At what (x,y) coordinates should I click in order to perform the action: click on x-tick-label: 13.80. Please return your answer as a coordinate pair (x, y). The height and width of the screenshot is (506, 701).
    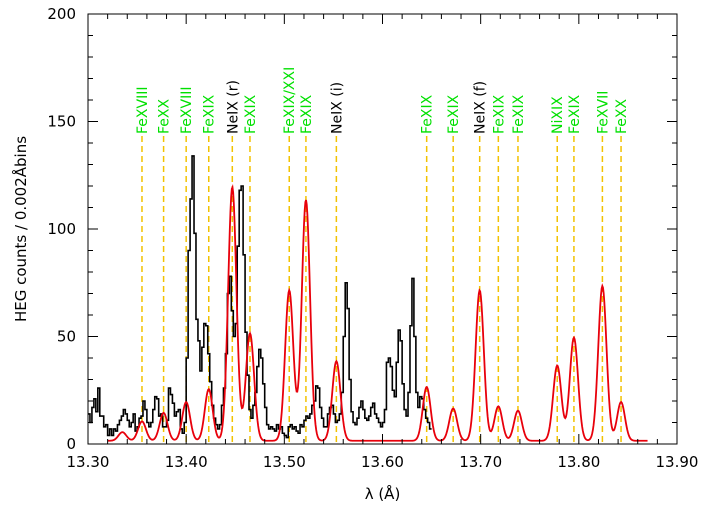
    Looking at the image, I should click on (578, 462).